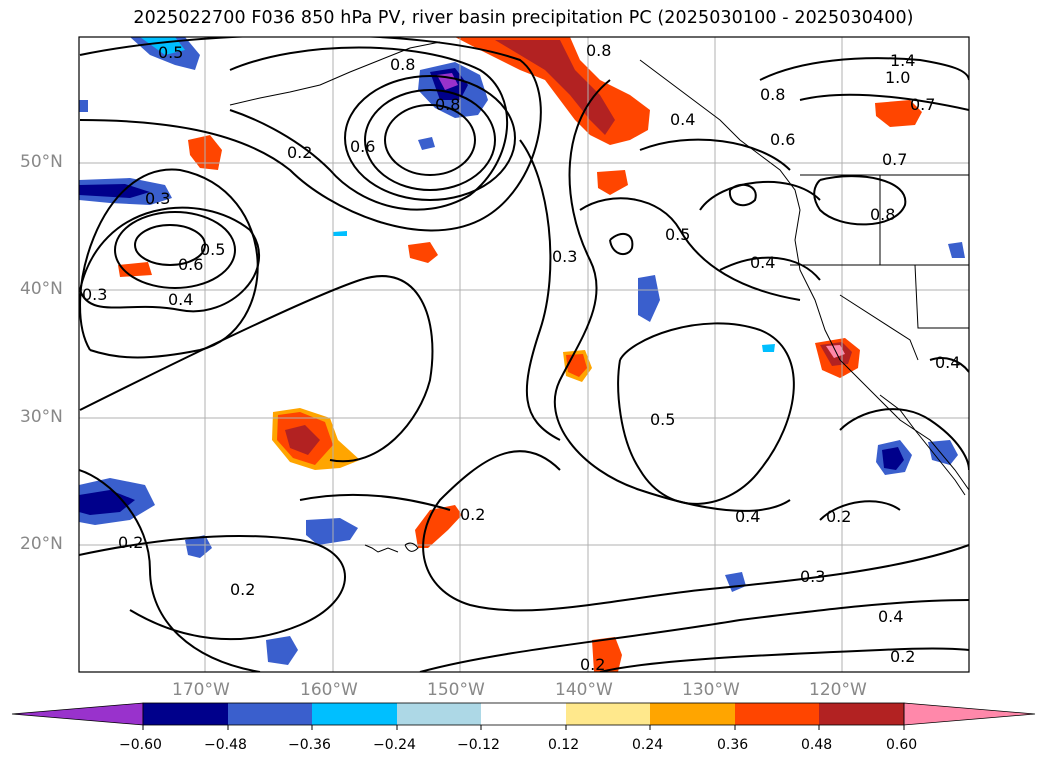  I want to click on colorbar-tick-label: 0.48, so click(817, 745).